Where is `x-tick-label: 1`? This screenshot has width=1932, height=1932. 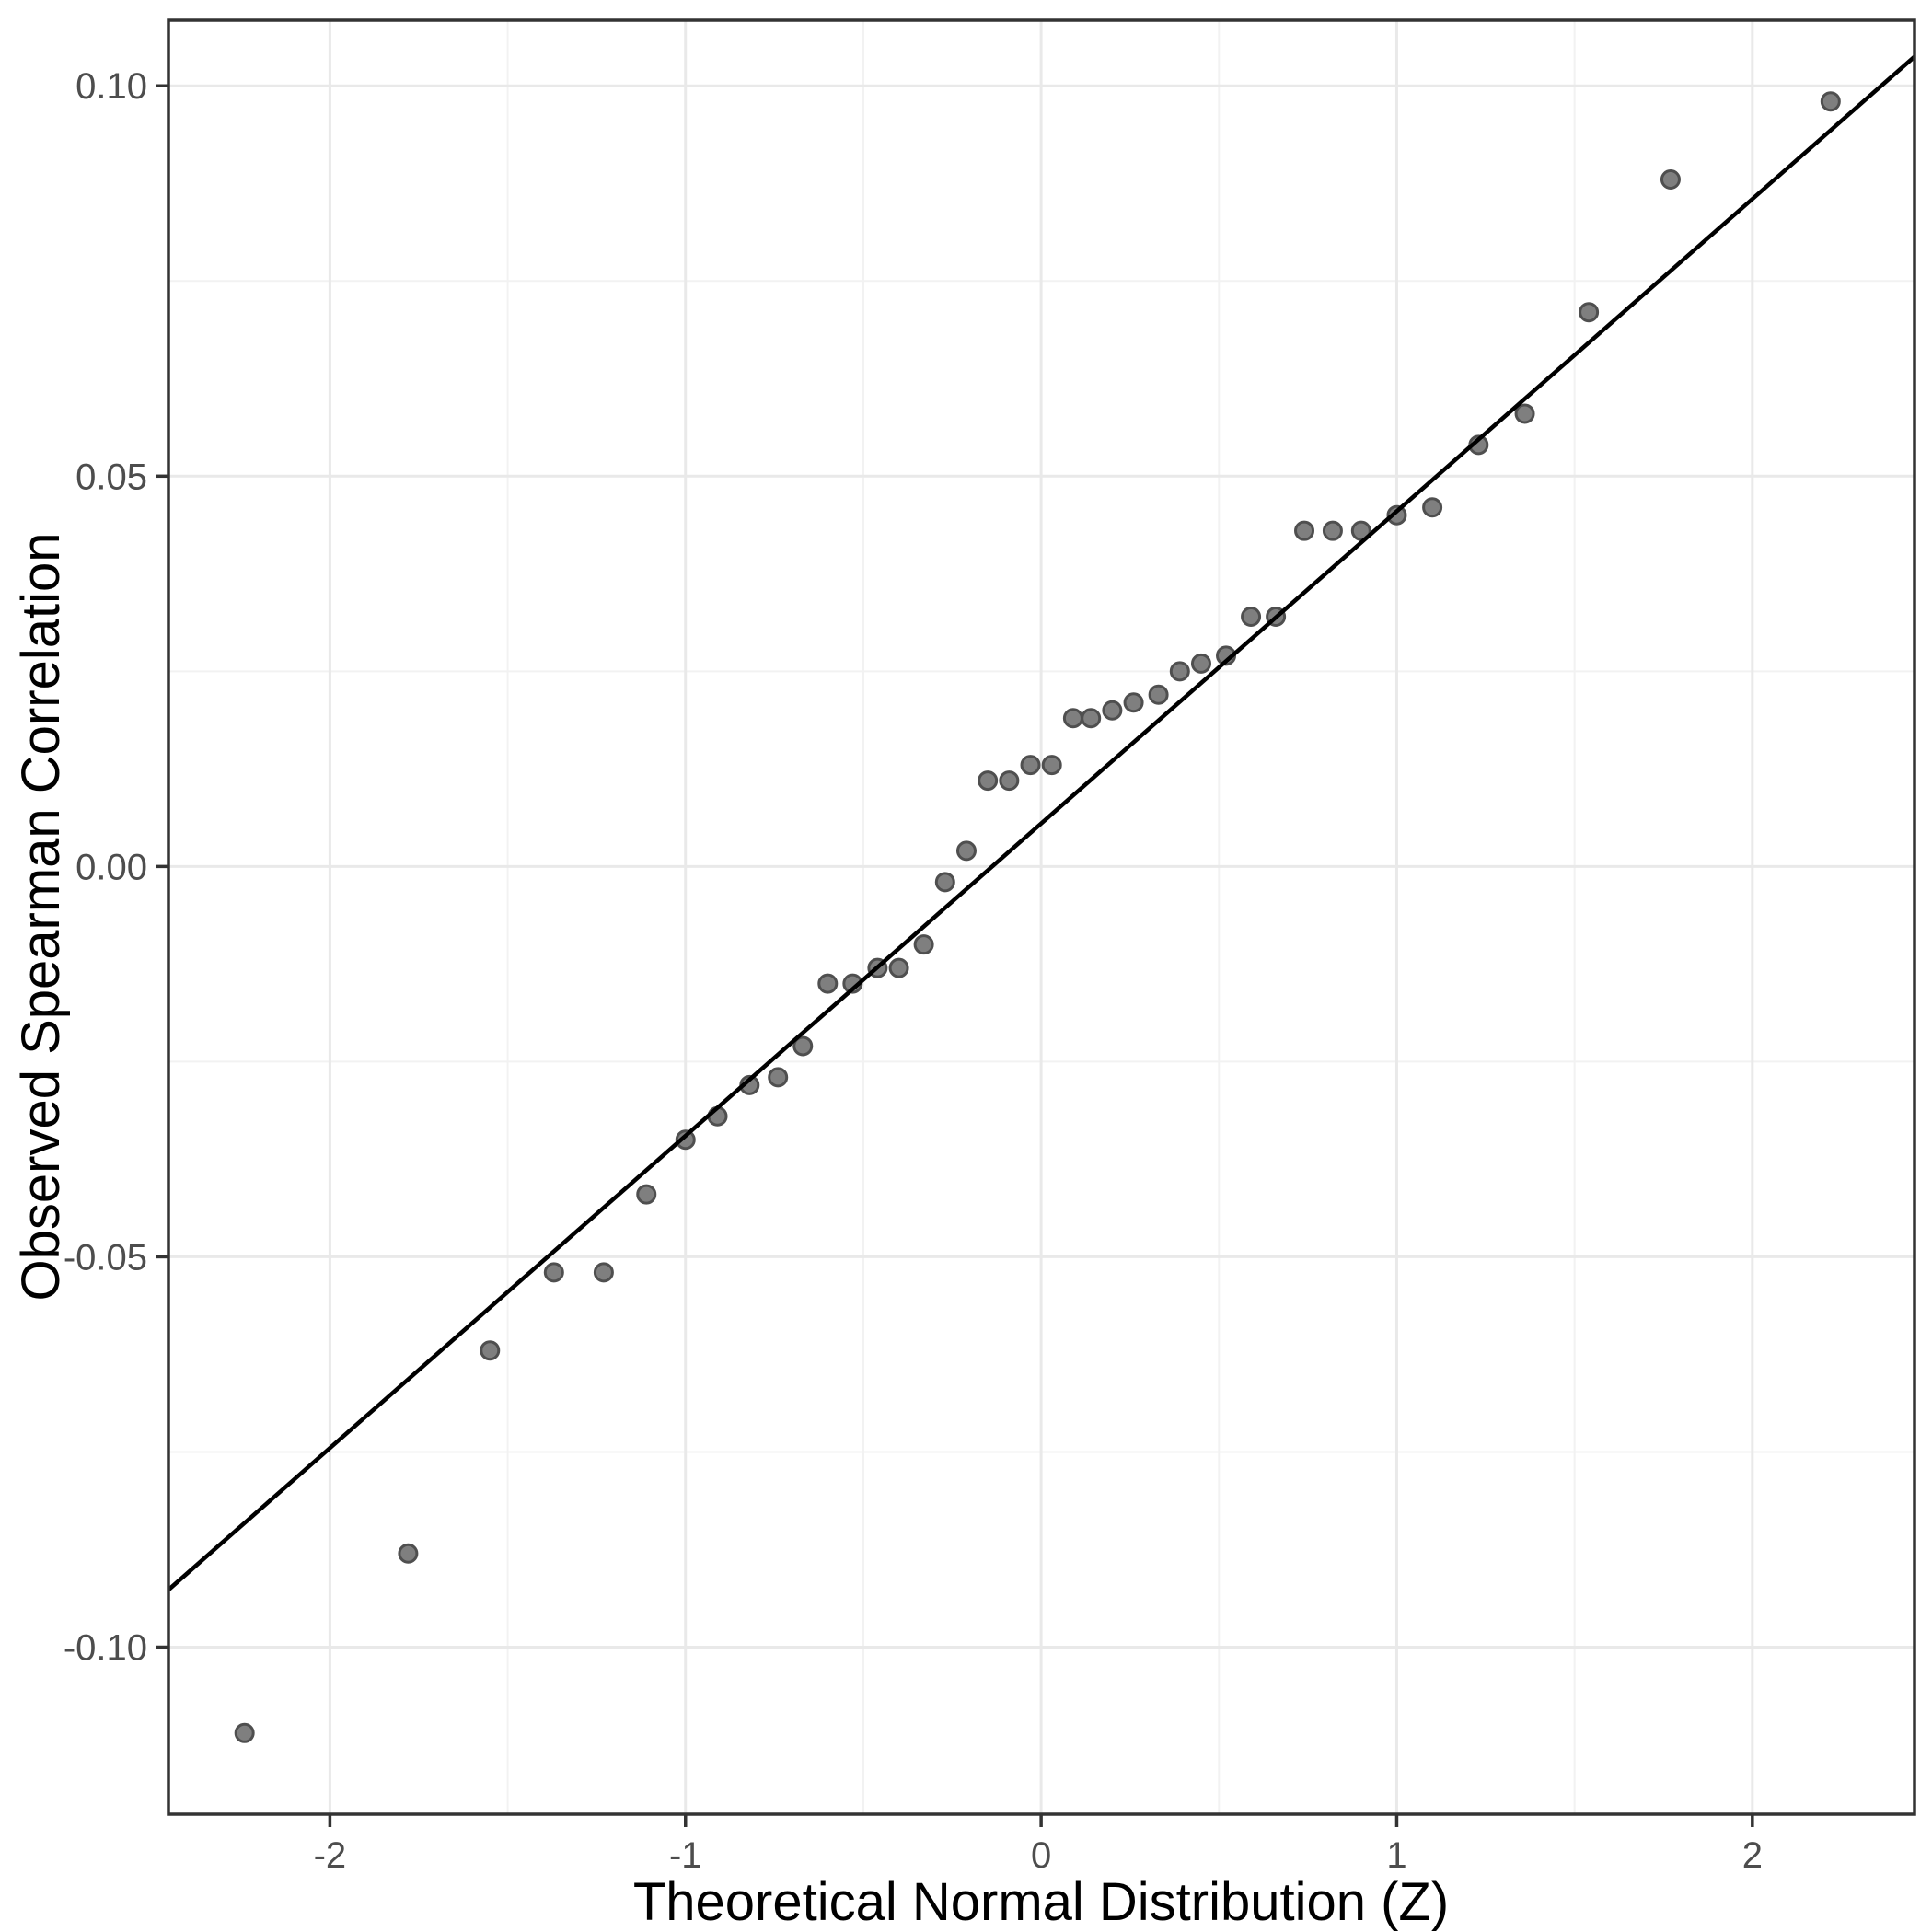
x-tick-label: 1 is located at coordinates (1396, 1856).